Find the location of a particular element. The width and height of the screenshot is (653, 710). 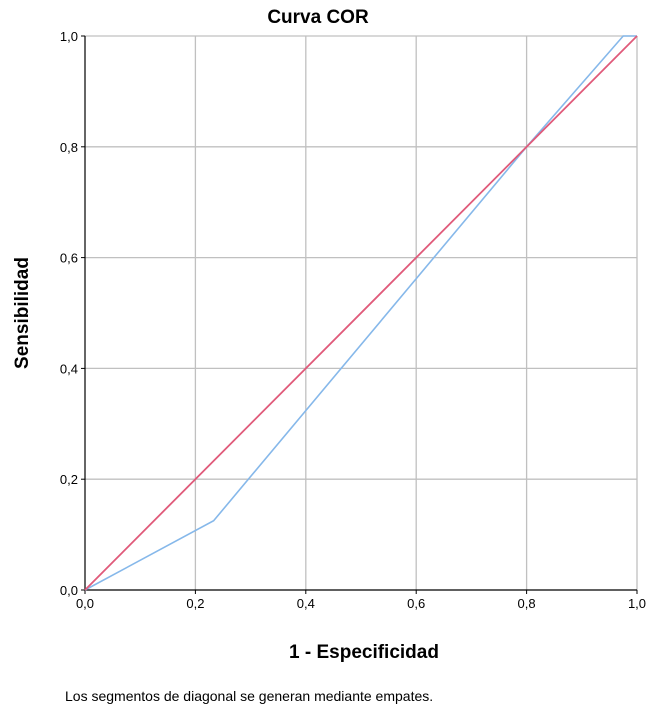

x-tick-label: 0,2 is located at coordinates (195, 603).